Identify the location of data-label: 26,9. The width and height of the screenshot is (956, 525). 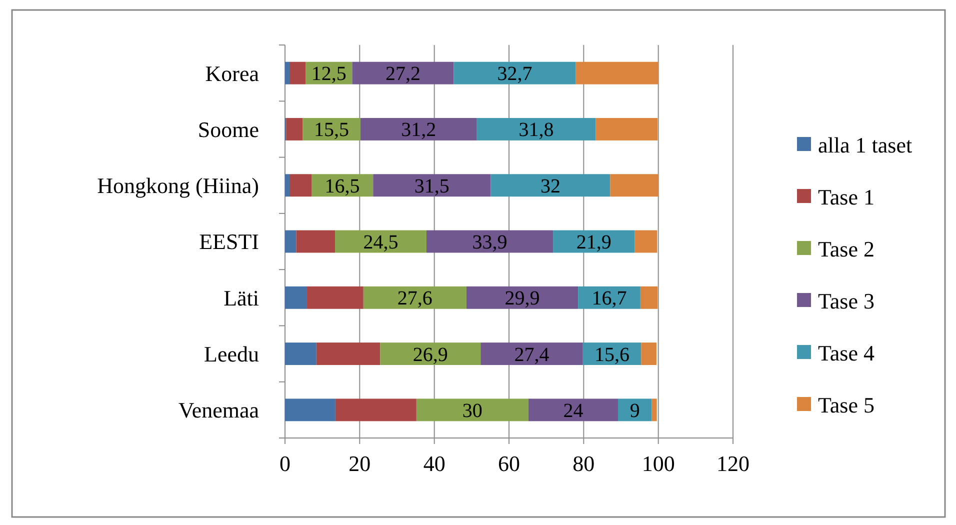
(430, 355).